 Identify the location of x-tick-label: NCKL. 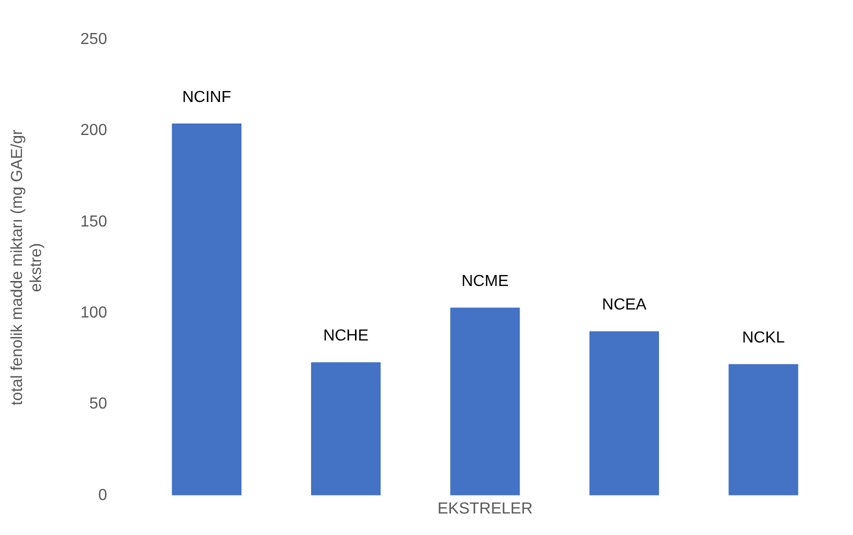
(763, 338).